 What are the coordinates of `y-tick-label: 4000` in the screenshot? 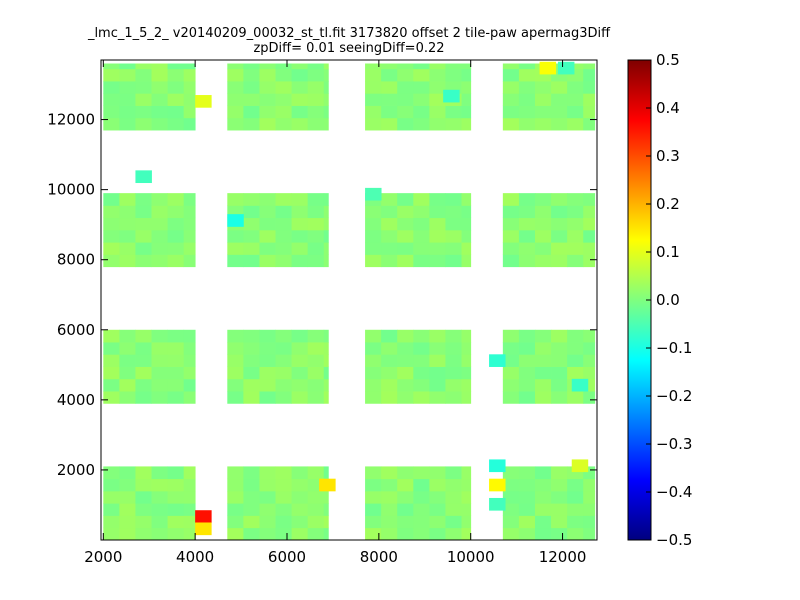 It's located at (76, 400).